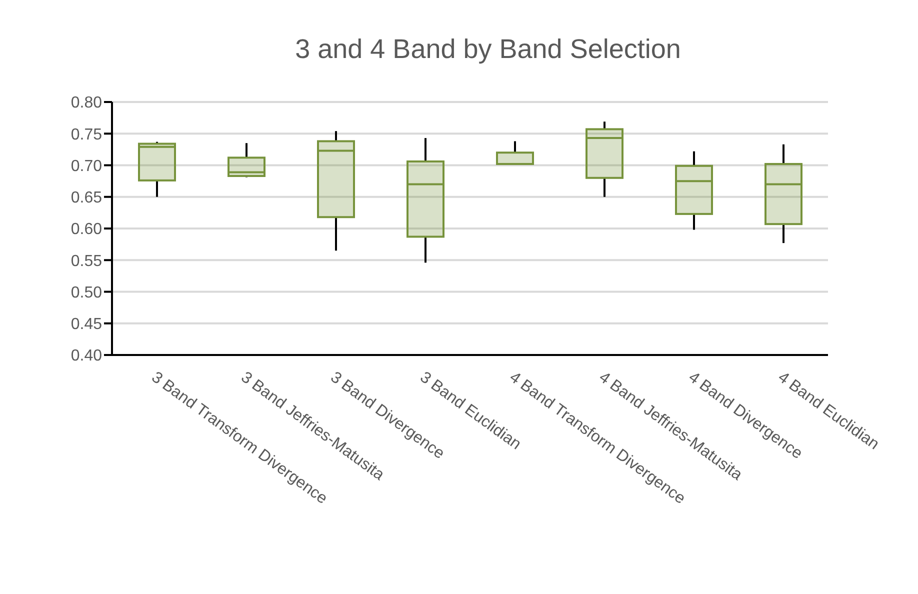 This screenshot has height=594, width=918. What do you see at coordinates (86, 261) in the screenshot?
I see `y-tick-label: 0.55` at bounding box center [86, 261].